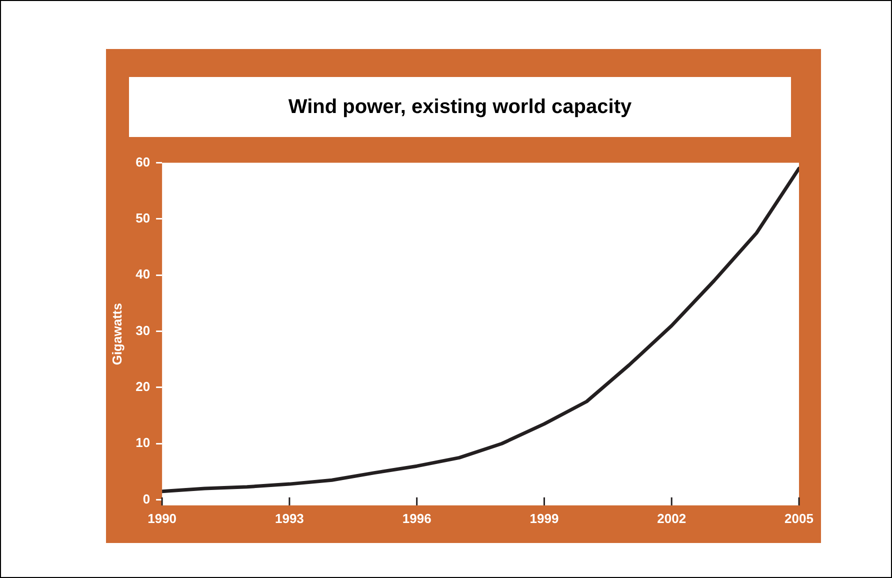  What do you see at coordinates (143, 442) in the screenshot?
I see `y-tick-label: 10` at bounding box center [143, 442].